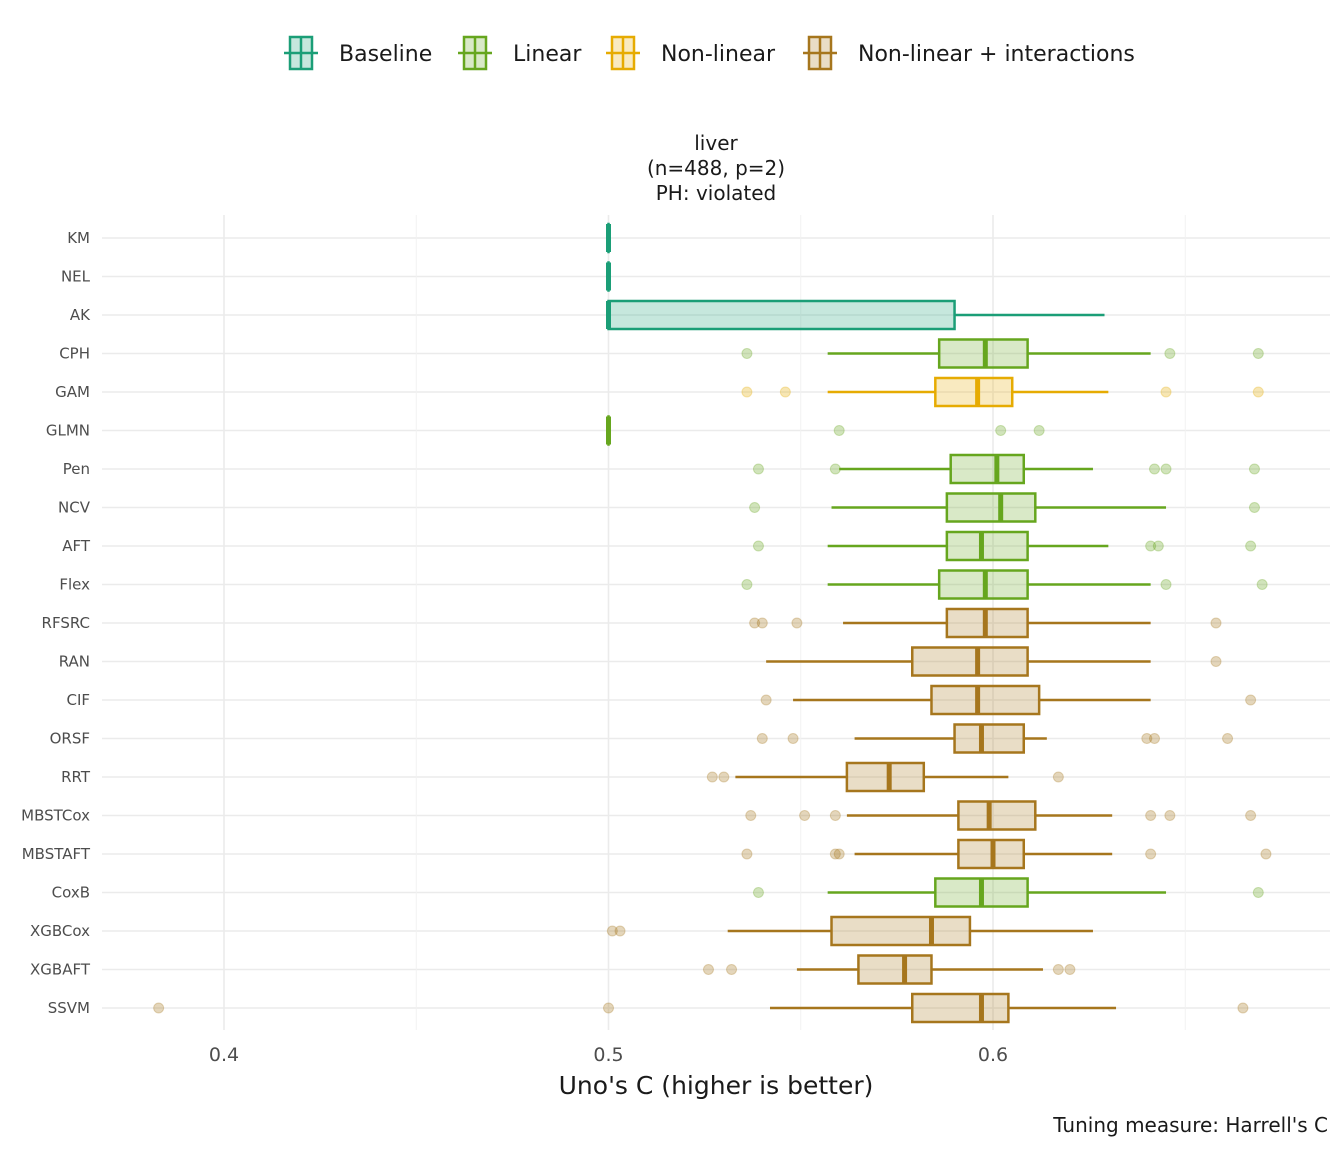 The height and width of the screenshot is (1152, 1344). I want to click on box-aft, so click(1004, 546).